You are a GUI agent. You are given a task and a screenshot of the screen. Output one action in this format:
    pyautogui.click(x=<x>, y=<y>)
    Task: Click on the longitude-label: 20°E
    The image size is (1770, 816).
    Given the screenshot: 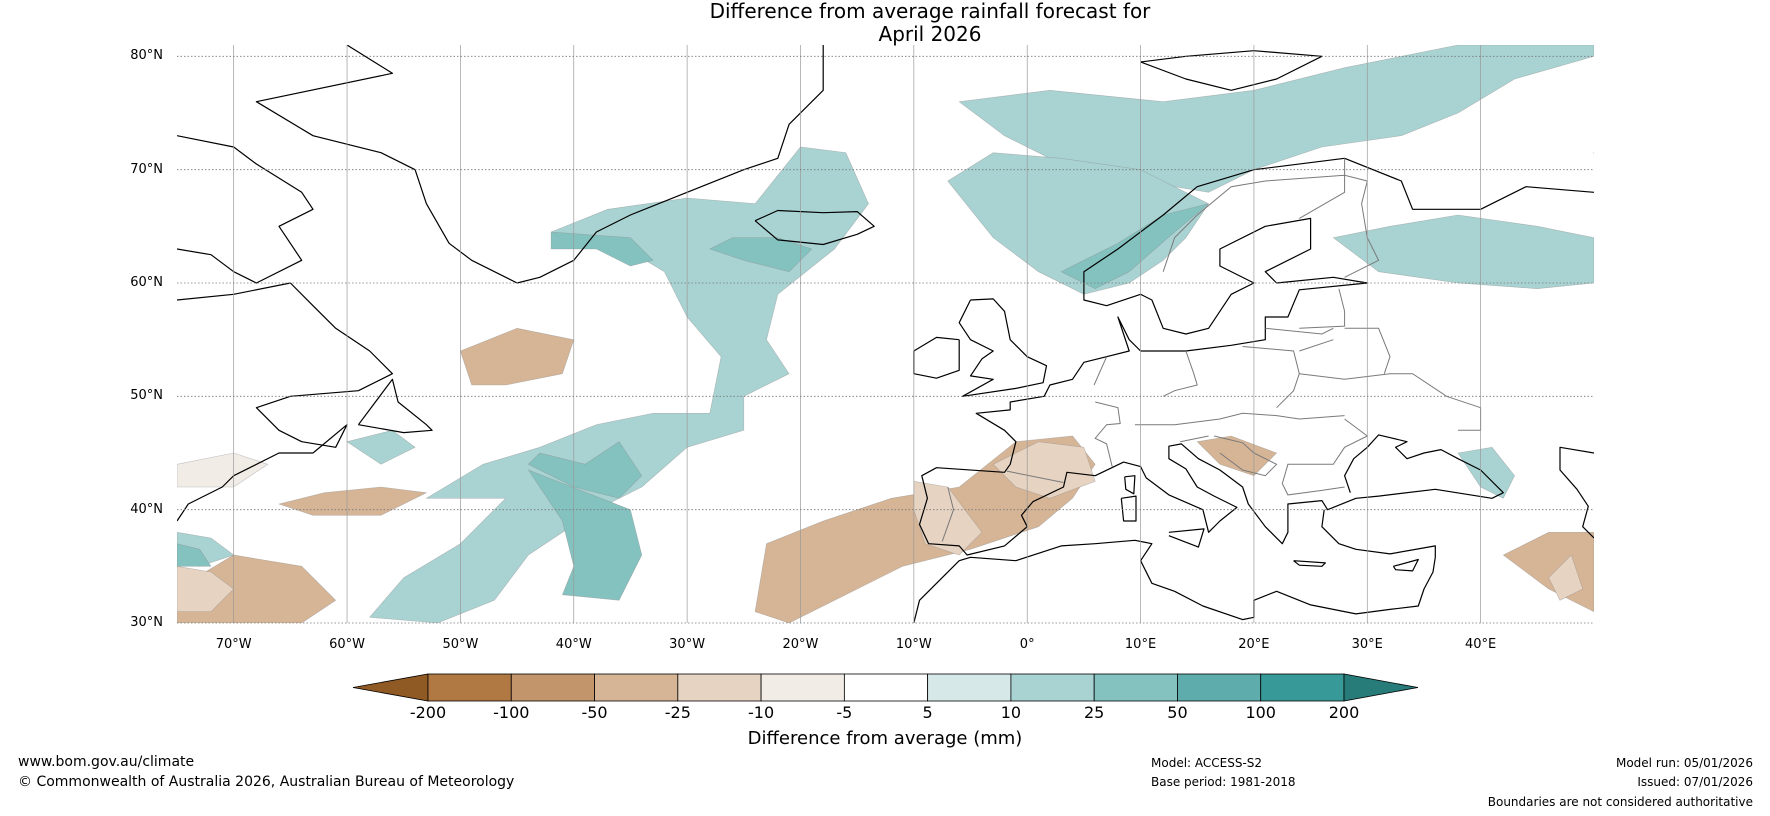 What is the action you would take?
    pyautogui.click(x=1254, y=644)
    